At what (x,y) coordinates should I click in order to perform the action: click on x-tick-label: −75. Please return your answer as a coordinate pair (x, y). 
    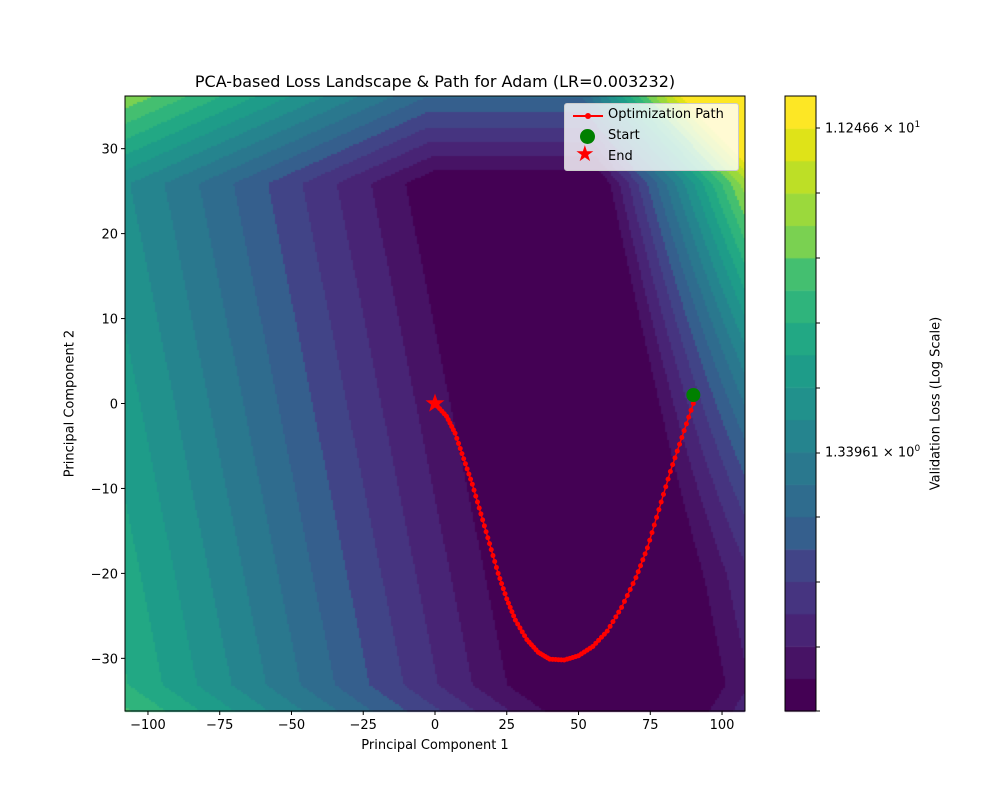
    Looking at the image, I should click on (219, 725).